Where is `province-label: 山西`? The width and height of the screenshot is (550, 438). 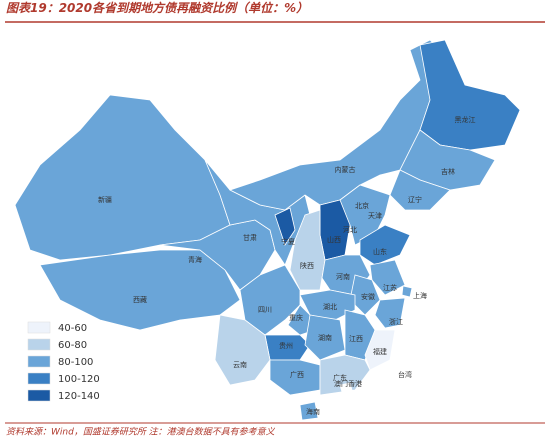 province-label: 山西 is located at coordinates (334, 239).